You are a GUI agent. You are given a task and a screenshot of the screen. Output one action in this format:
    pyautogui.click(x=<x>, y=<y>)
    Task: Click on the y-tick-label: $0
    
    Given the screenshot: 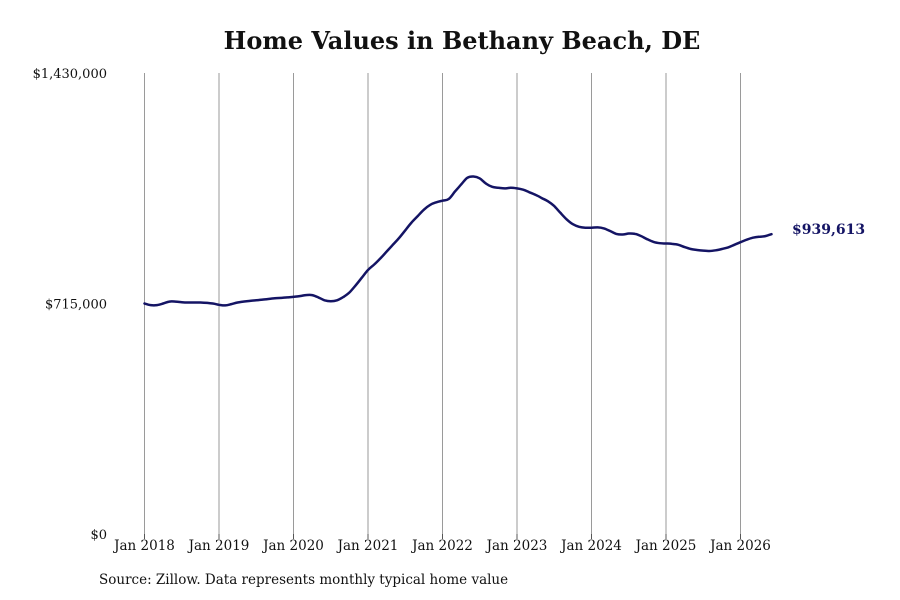 What is the action you would take?
    pyautogui.click(x=98, y=535)
    